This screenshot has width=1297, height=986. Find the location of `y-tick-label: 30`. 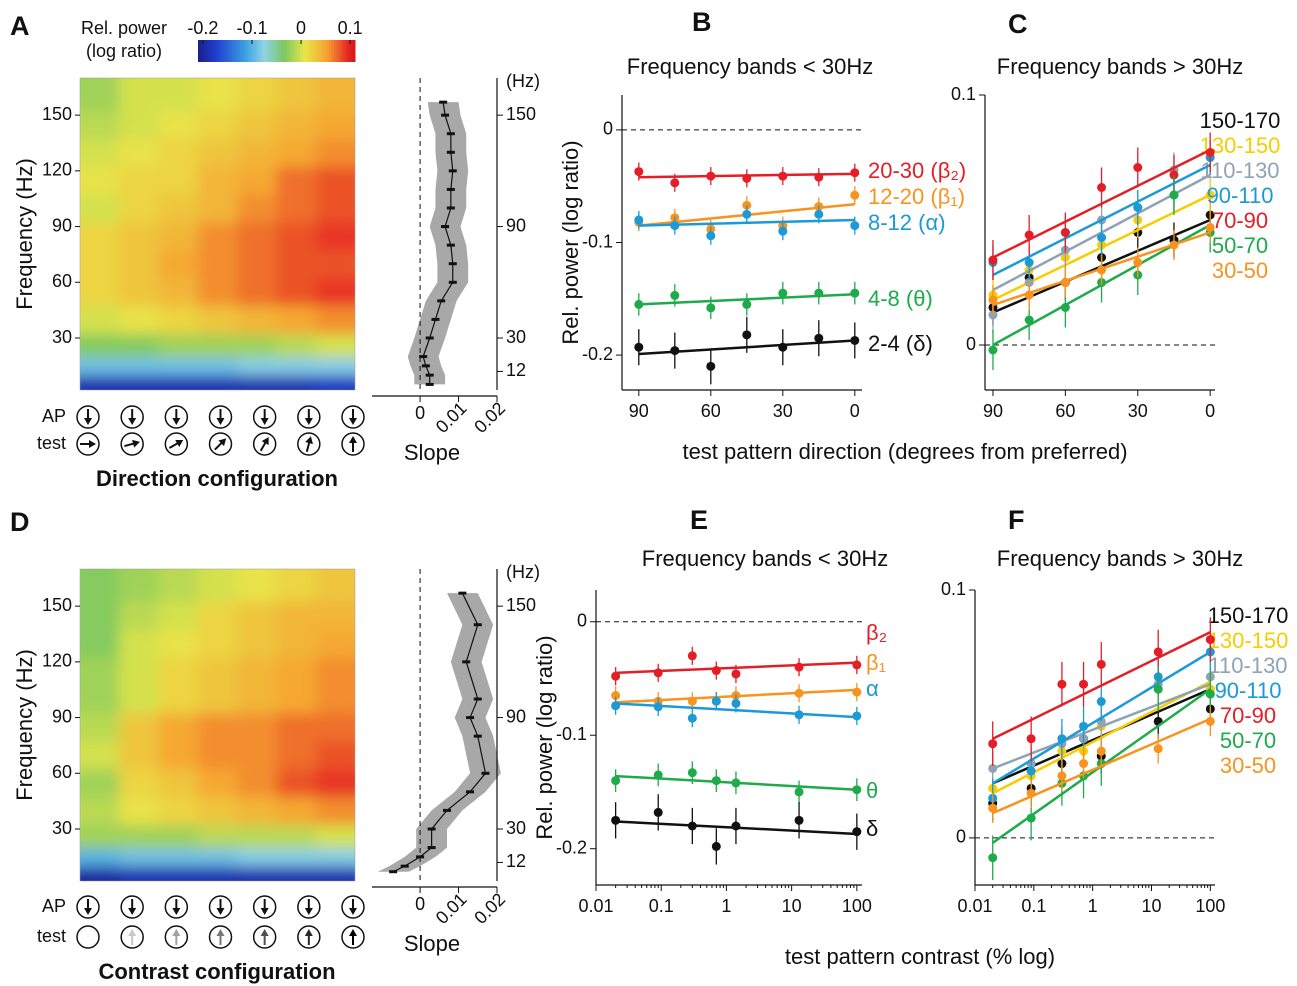

y-tick-label: 30 is located at coordinates (516, 337).